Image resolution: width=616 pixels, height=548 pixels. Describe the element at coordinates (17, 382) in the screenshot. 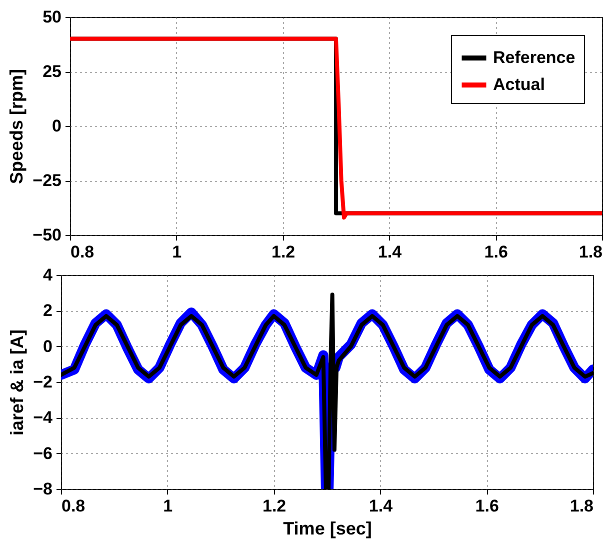

I see `y-axis-title: iaref & ia [A]` at that location.